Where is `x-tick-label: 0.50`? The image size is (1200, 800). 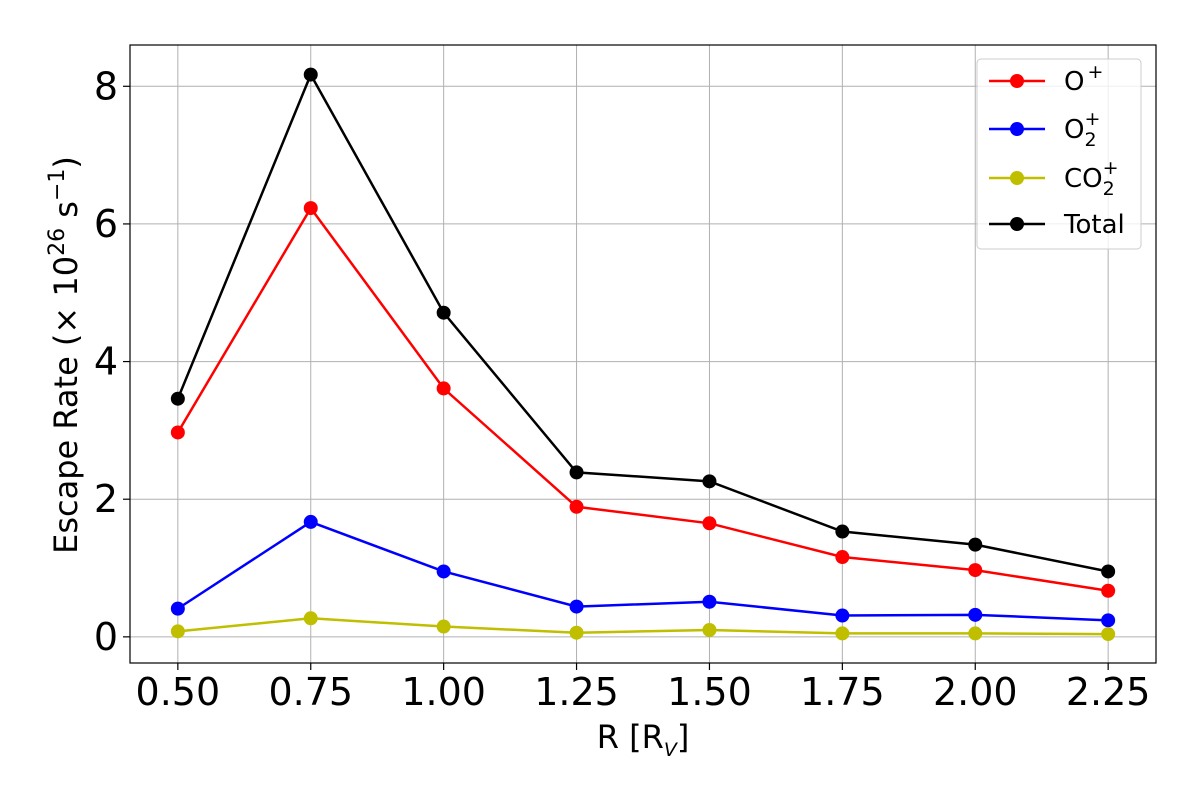 x-tick-label: 0.50 is located at coordinates (178, 692).